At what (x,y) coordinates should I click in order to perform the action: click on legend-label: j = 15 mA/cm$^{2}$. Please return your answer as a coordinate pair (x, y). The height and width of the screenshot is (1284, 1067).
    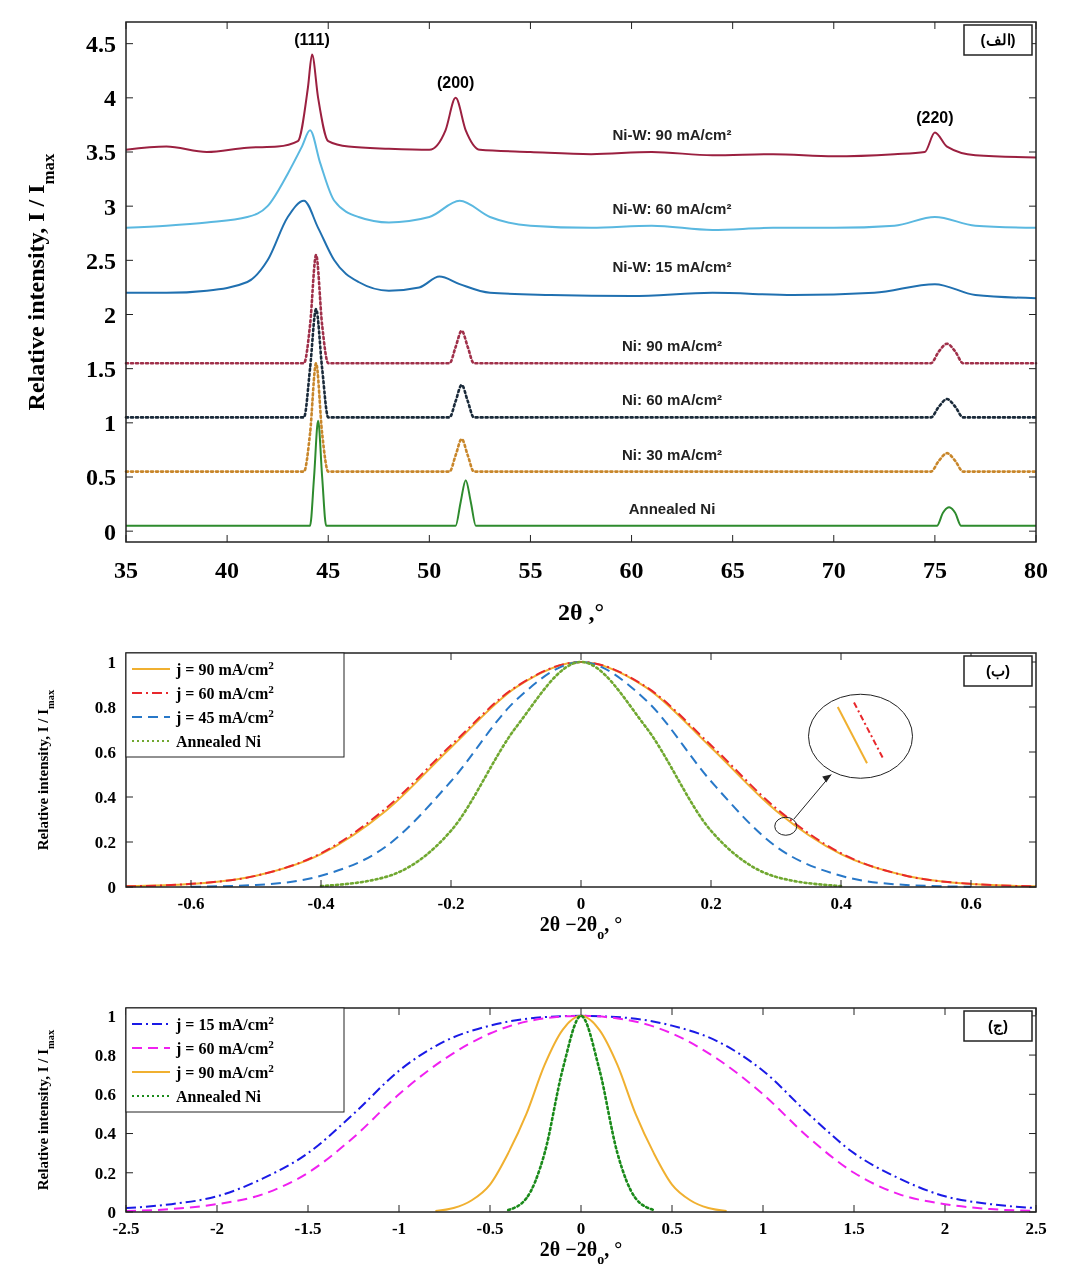
    Looking at the image, I should click on (225, 1023).